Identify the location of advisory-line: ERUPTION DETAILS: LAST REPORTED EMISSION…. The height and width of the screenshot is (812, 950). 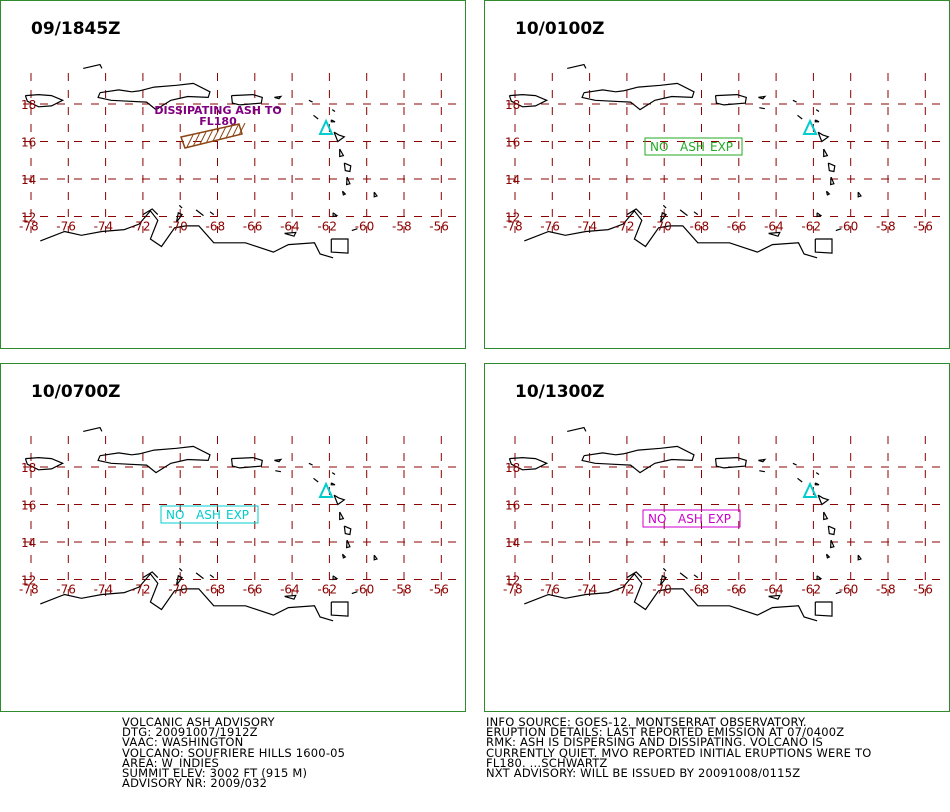
(665, 732).